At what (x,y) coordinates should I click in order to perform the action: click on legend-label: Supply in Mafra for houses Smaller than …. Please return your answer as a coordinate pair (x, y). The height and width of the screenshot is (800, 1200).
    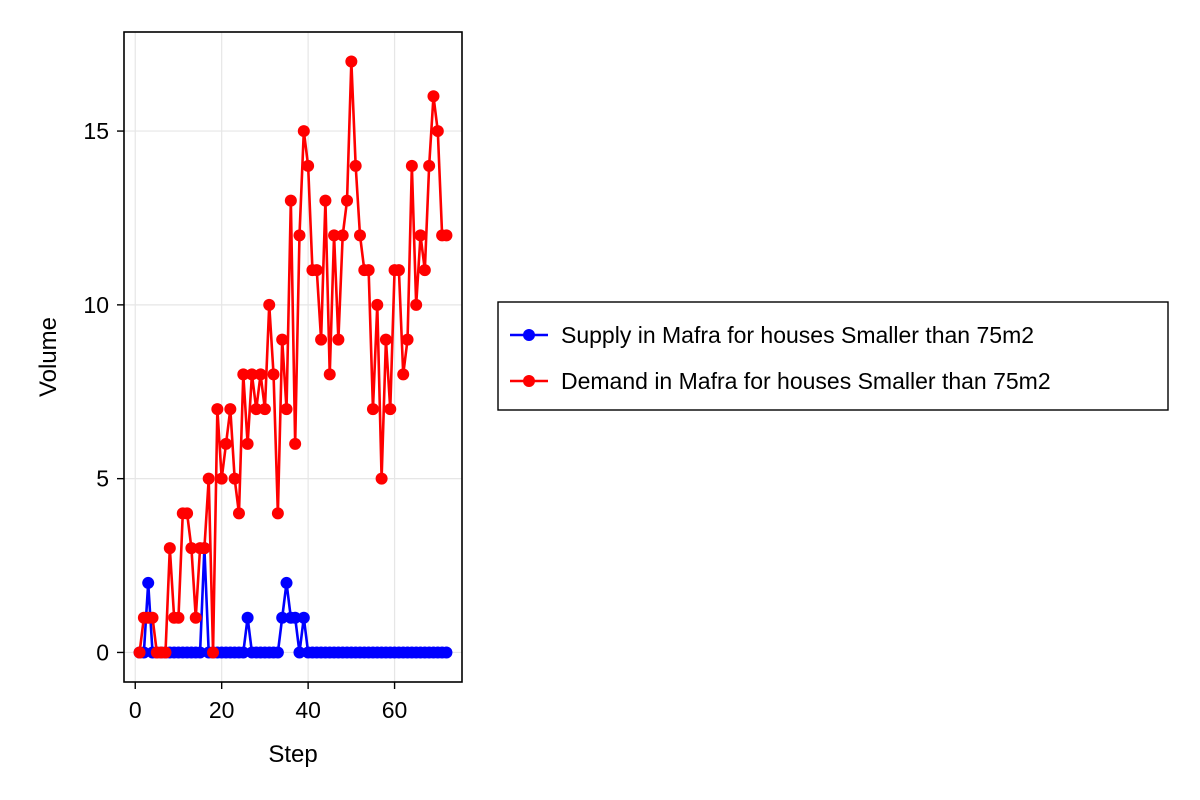
    Looking at the image, I should click on (797, 335).